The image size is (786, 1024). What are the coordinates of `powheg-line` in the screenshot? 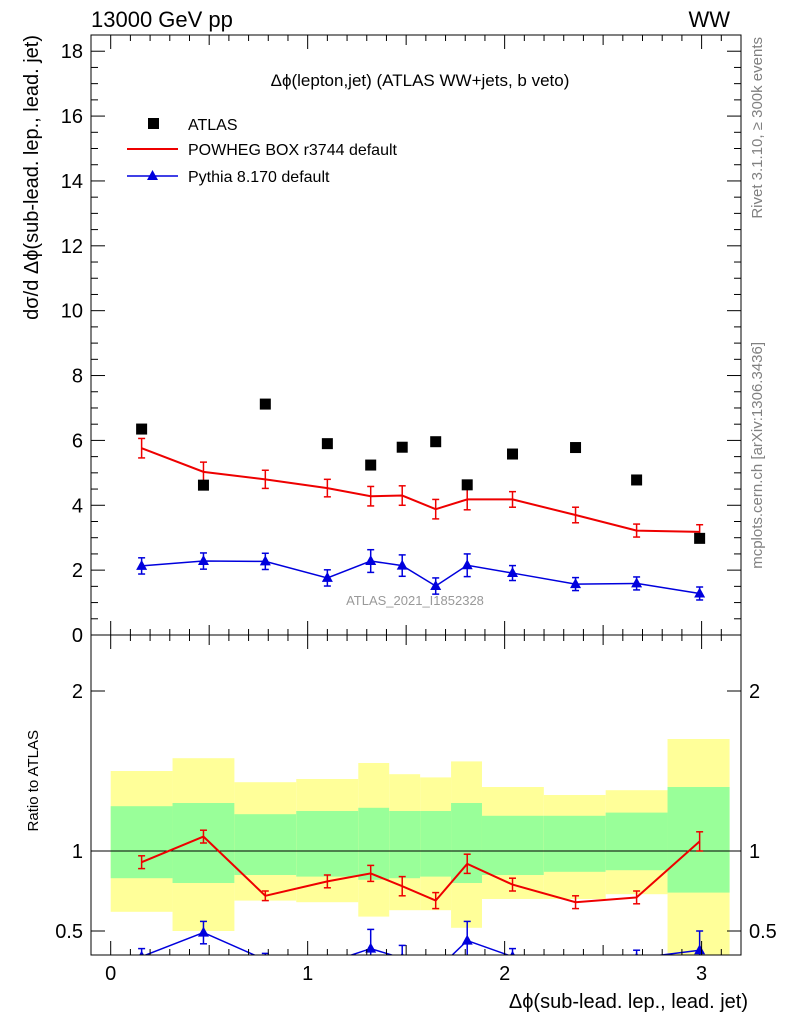 It's located at (420, 490).